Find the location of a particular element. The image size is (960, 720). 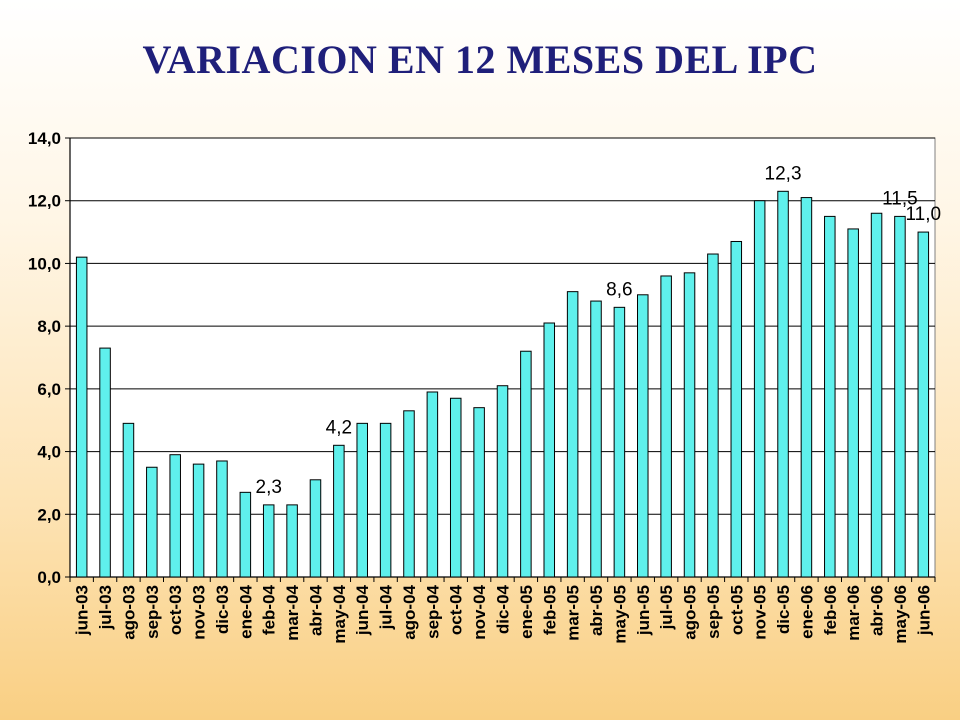

x-tick-label: jun-06 is located at coordinates (923, 610).